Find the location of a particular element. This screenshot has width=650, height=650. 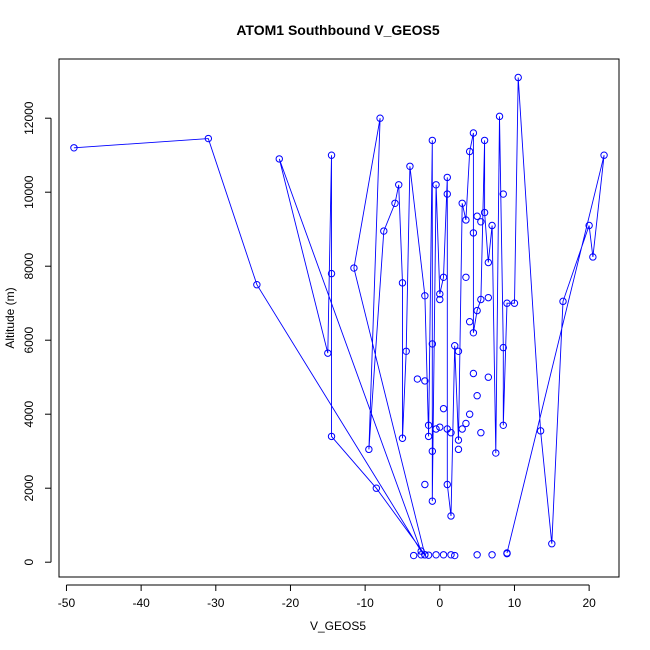

x-tick-label: 0 is located at coordinates (439, 603).